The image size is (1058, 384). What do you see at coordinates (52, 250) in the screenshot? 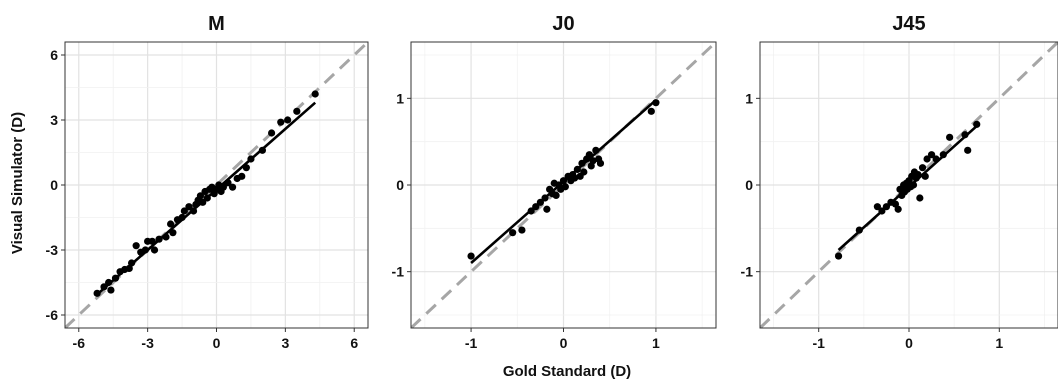
I see `y-tick-label: -3` at bounding box center [52, 250].